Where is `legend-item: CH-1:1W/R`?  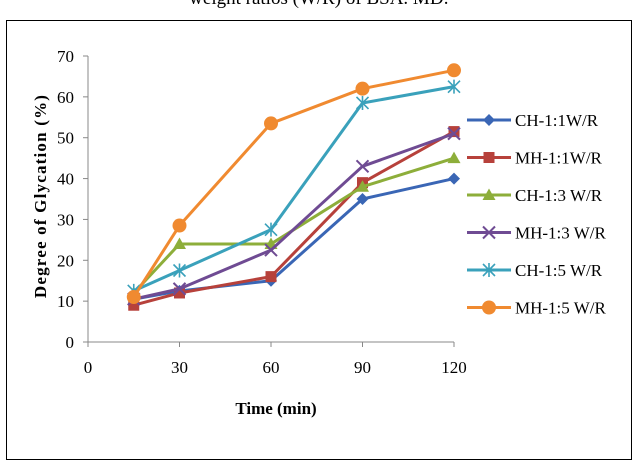
legend-item: CH-1:1W/R is located at coordinates (533, 120).